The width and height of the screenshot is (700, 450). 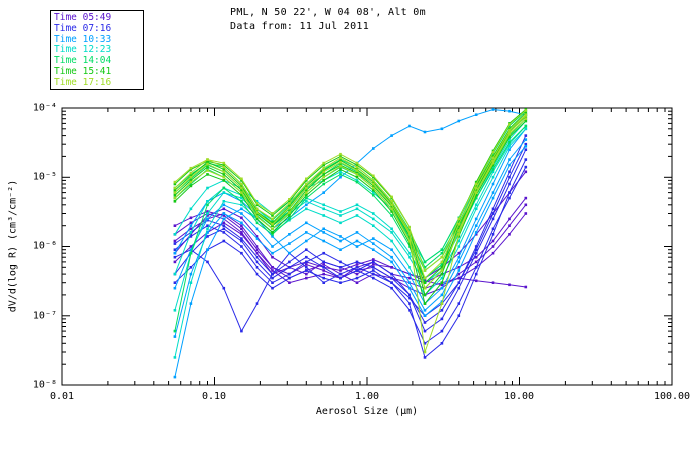 I want to click on legend-item: Time 14:04, so click(x=98, y=61).